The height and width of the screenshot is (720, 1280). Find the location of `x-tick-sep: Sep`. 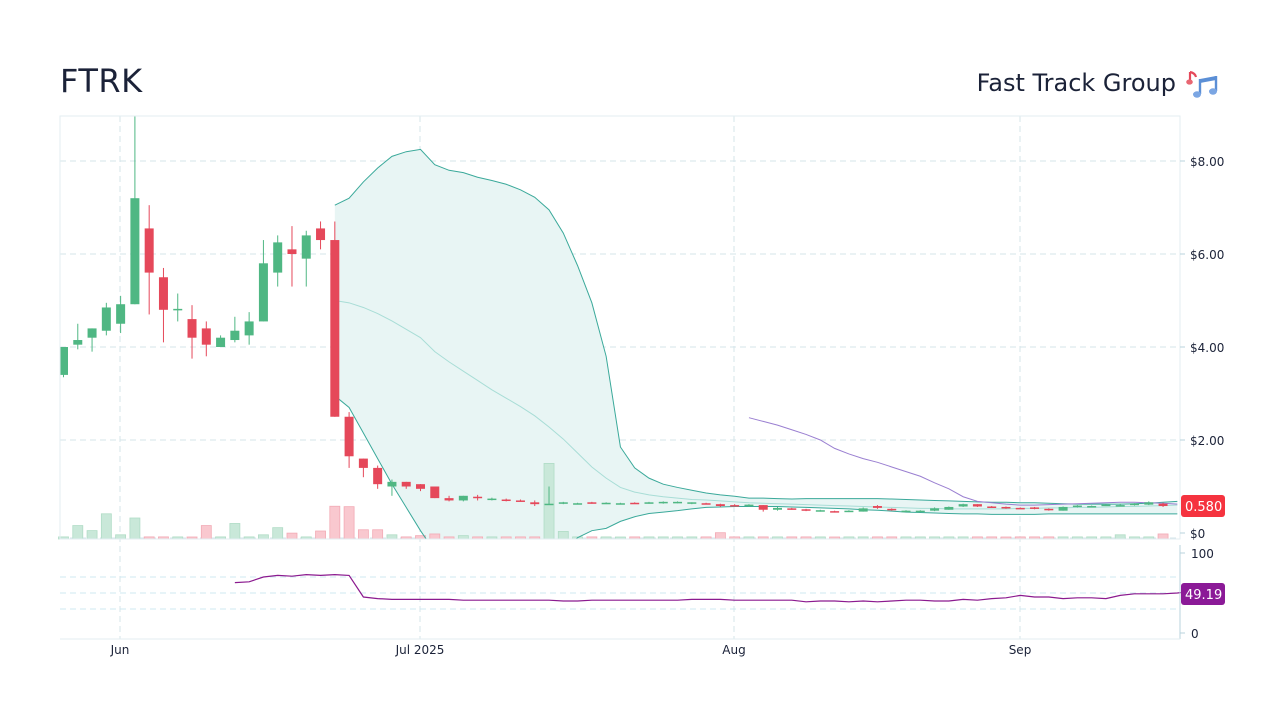

x-tick-sep: Sep is located at coordinates (1020, 650).